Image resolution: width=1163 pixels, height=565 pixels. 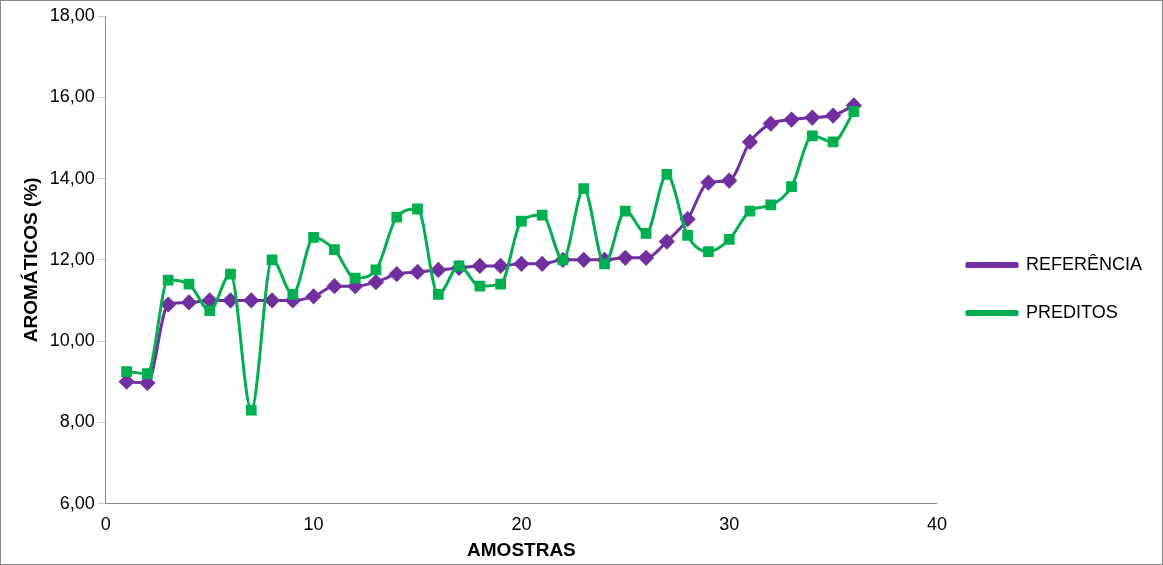 What do you see at coordinates (77, 421) in the screenshot?
I see `y-tick-label: 8,00` at bounding box center [77, 421].